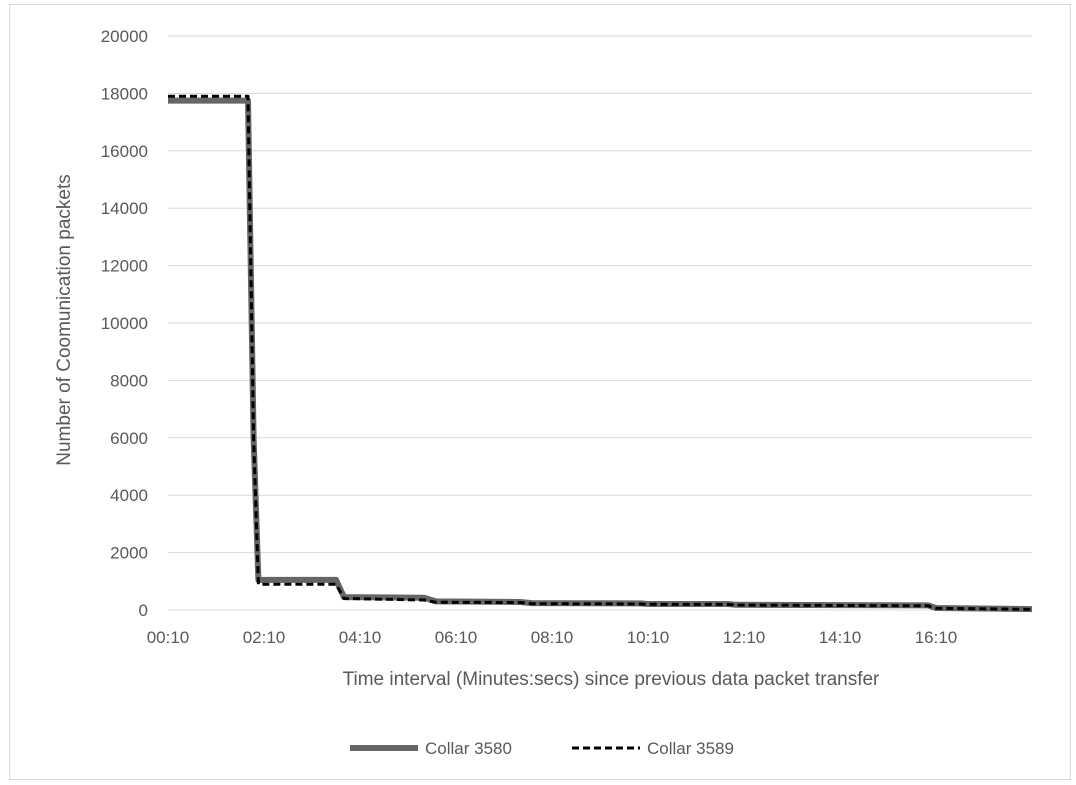 The width and height of the screenshot is (1076, 785). Describe the element at coordinates (360, 637) in the screenshot. I see `x-tick-label: 04:10` at that location.